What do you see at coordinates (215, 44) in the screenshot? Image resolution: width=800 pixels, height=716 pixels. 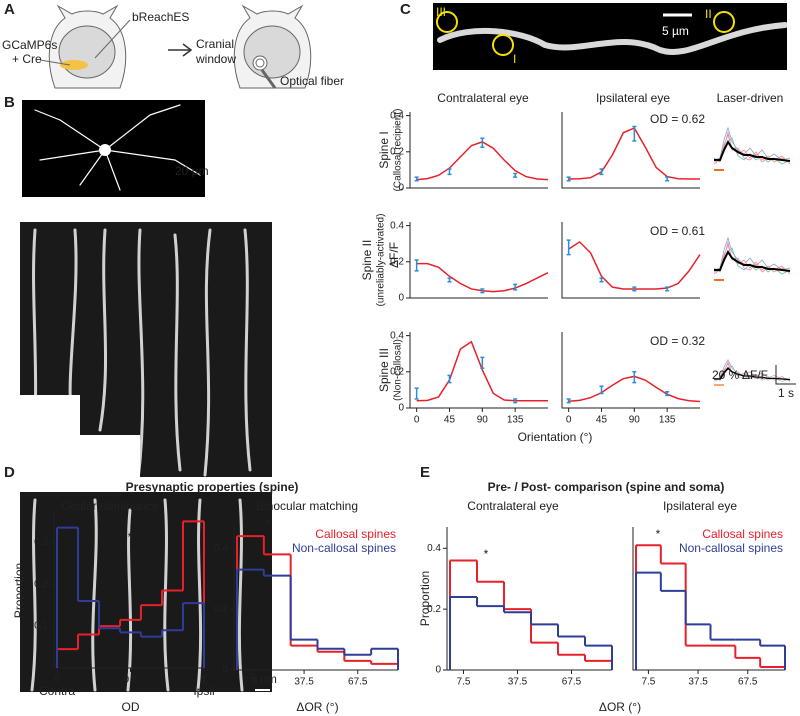 I see `label: Cranial` at bounding box center [215, 44].